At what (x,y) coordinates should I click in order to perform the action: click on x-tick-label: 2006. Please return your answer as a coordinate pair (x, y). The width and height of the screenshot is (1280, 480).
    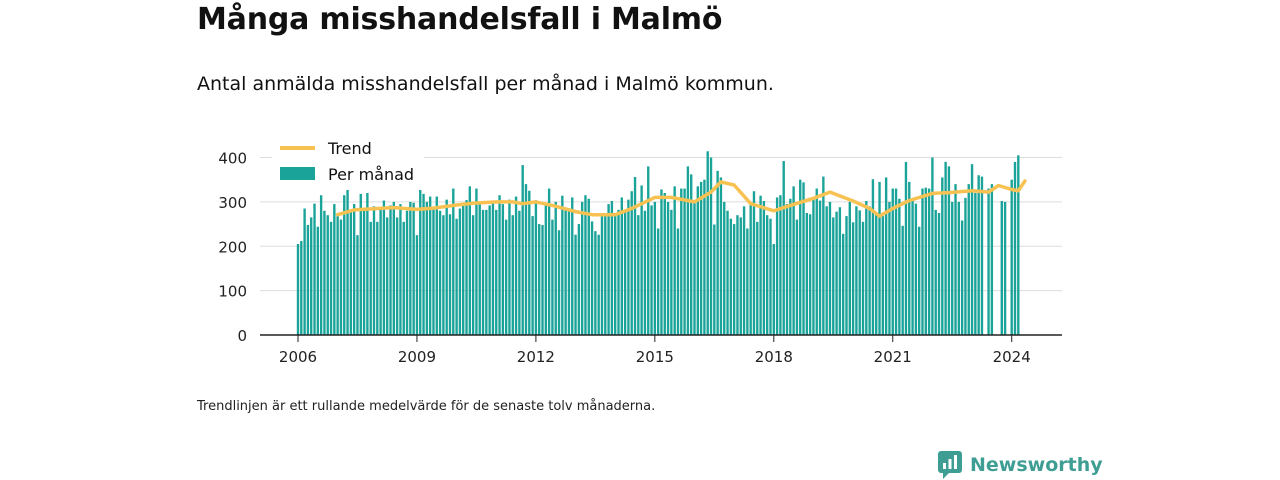
    Looking at the image, I should click on (298, 357).